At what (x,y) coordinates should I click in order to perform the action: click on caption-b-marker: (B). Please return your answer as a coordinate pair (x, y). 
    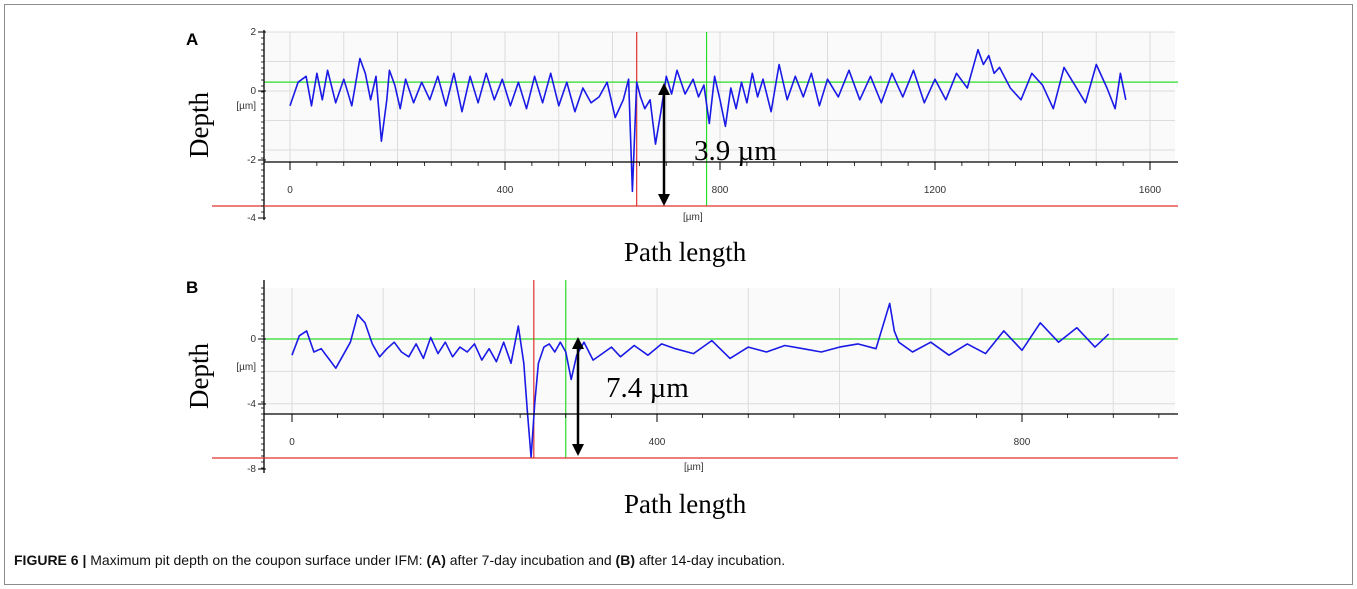
    Looking at the image, I should click on (625, 560).